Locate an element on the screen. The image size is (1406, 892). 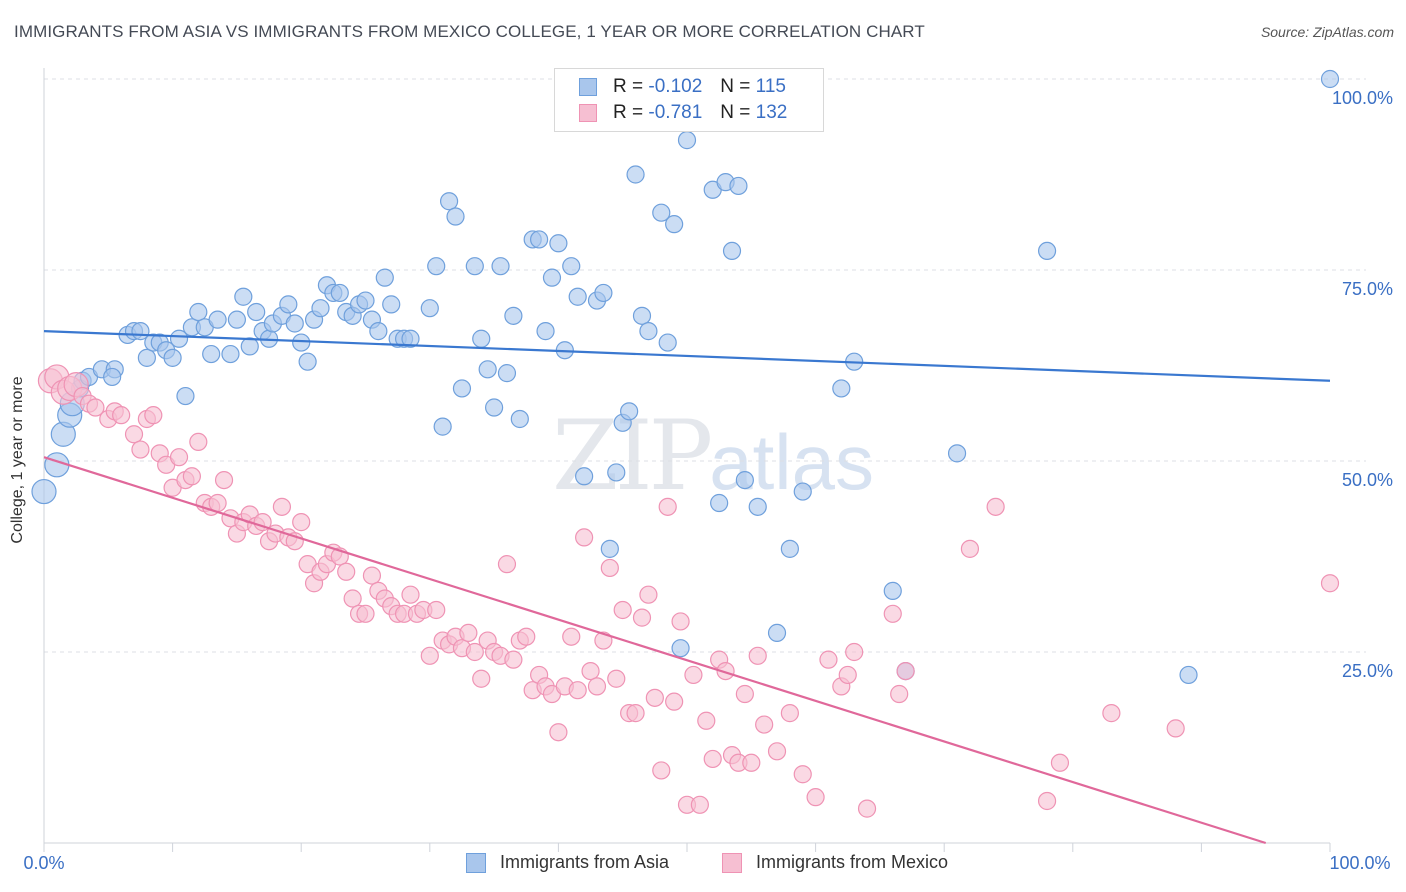
legend-item-asia: Immigrants from Asia is located at coordinates (567, 862).